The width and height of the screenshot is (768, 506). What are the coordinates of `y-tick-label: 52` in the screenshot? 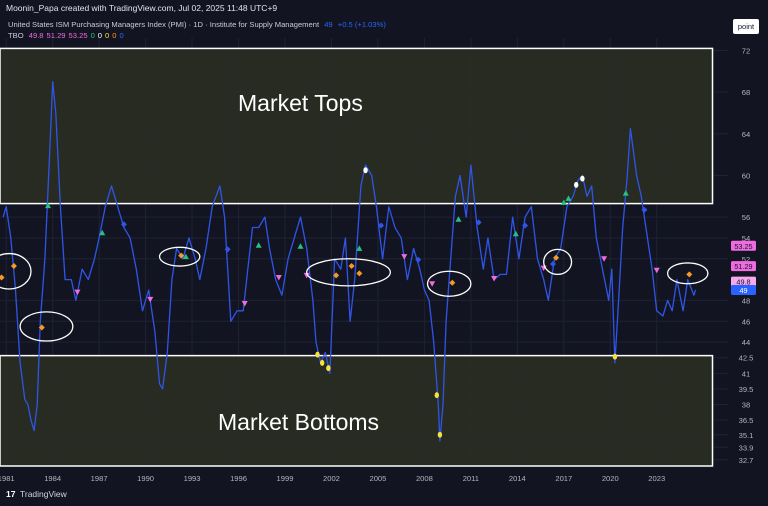 It's located at (746, 259).